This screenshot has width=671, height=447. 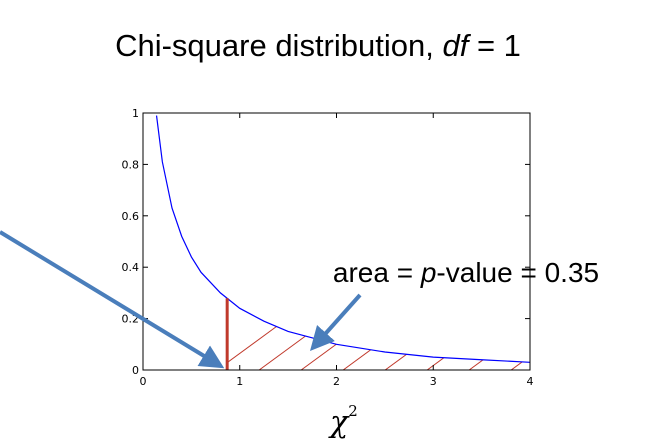 I want to click on x-tick-label: 0, so click(x=143, y=381).